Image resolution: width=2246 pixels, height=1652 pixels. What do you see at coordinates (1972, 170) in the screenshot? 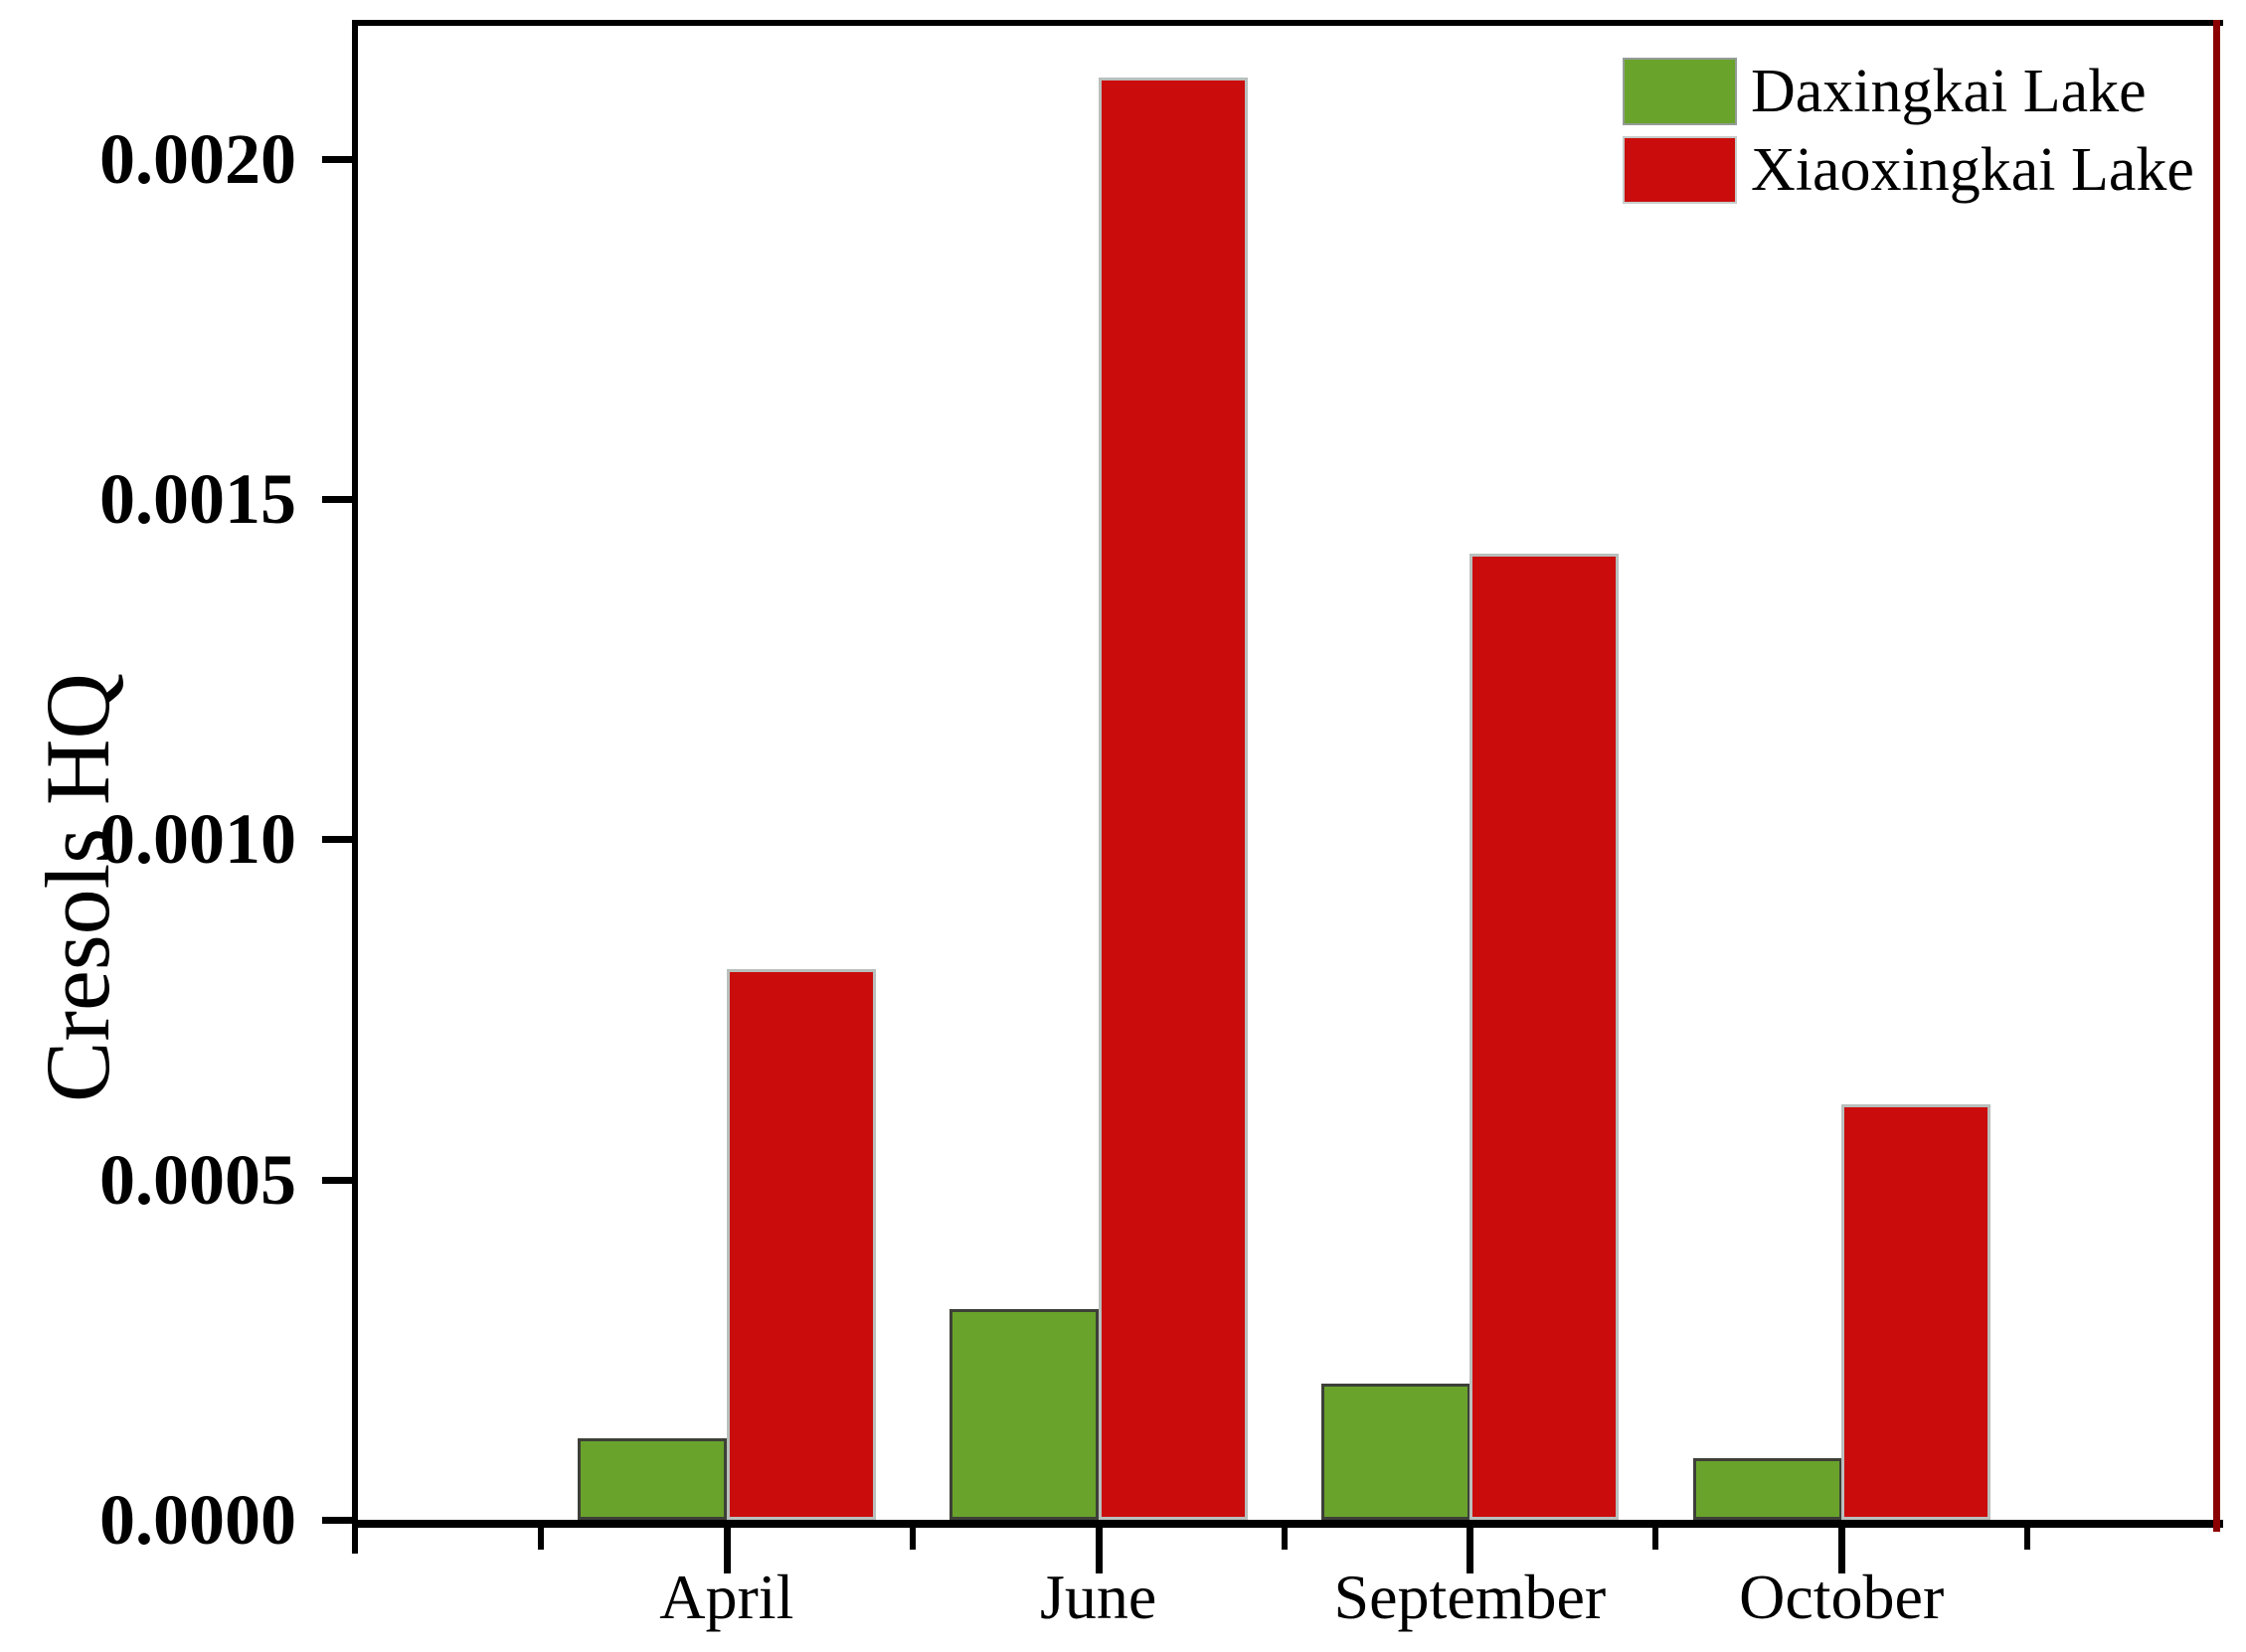
I see `legend-label-xiaoxingkai: Xiaoxingkai Lake` at bounding box center [1972, 170].